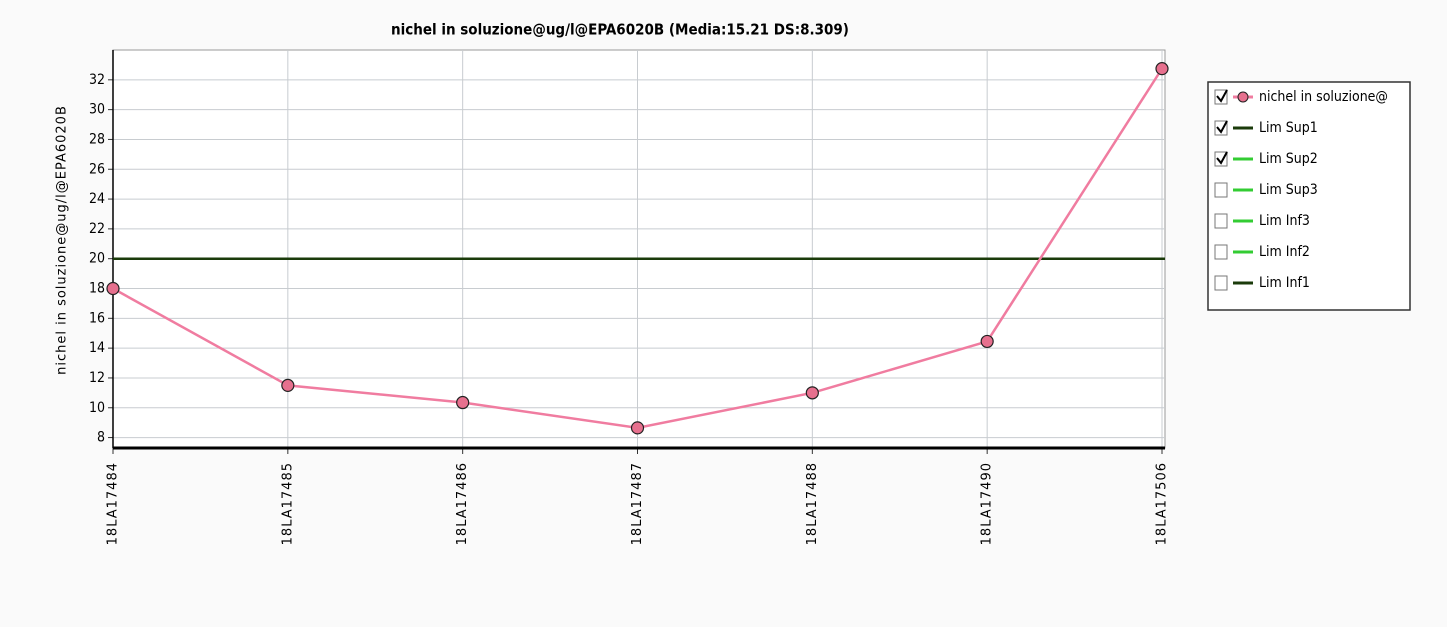 This screenshot has width=1447, height=627. Describe the element at coordinates (987, 503) in the screenshot. I see `x-tick-label: 18LA17490` at that location.